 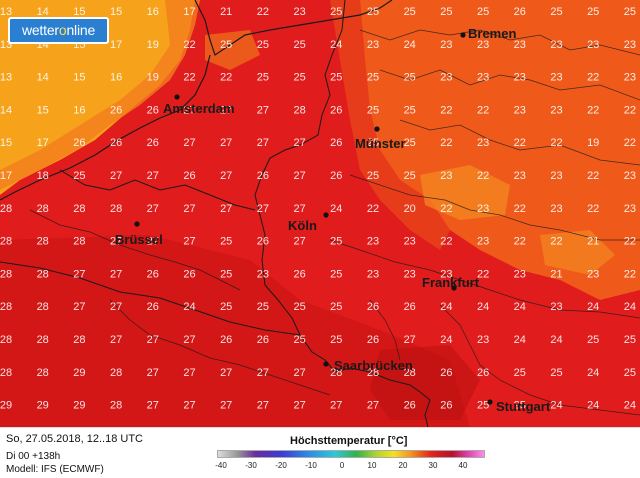 I want to click on model-info: Modell: IFS (ECMWF), so click(x=55, y=469).